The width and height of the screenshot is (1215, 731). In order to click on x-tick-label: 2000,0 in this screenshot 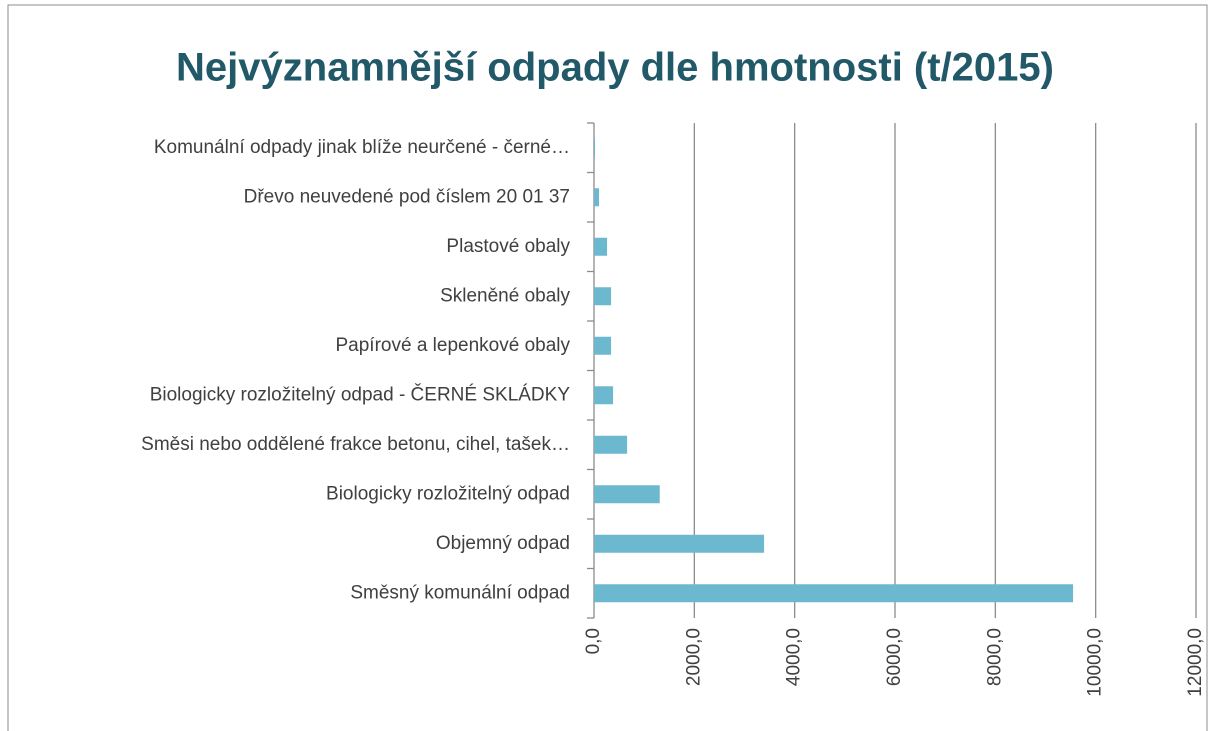, I will do `click(693, 657)`.